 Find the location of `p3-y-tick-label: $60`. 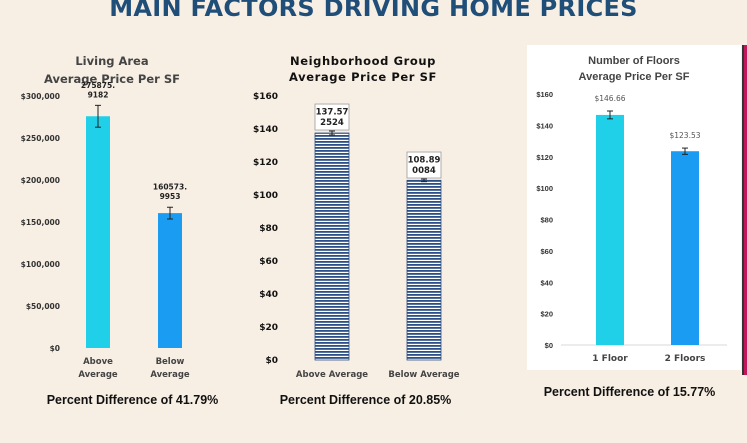

p3-y-tick-label: $60 is located at coordinates (546, 251).